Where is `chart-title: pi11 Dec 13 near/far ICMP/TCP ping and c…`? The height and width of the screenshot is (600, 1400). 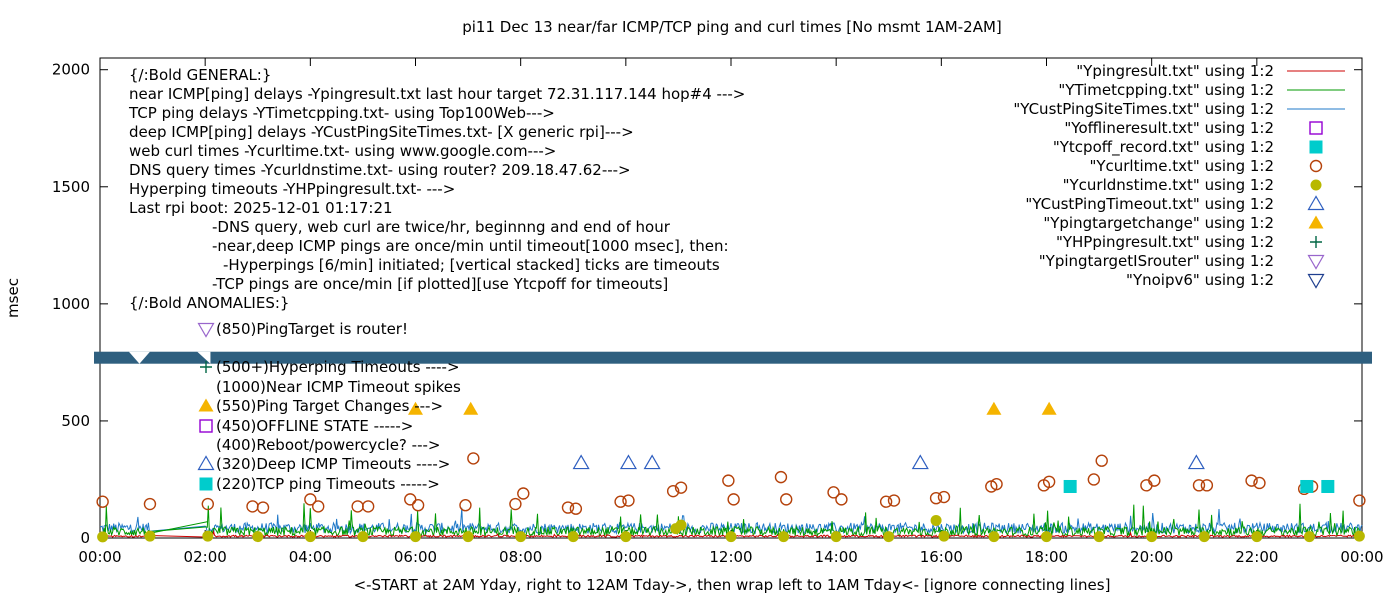 chart-title: pi11 Dec 13 near/far ICMP/TCP ping and c… is located at coordinates (732, 27).